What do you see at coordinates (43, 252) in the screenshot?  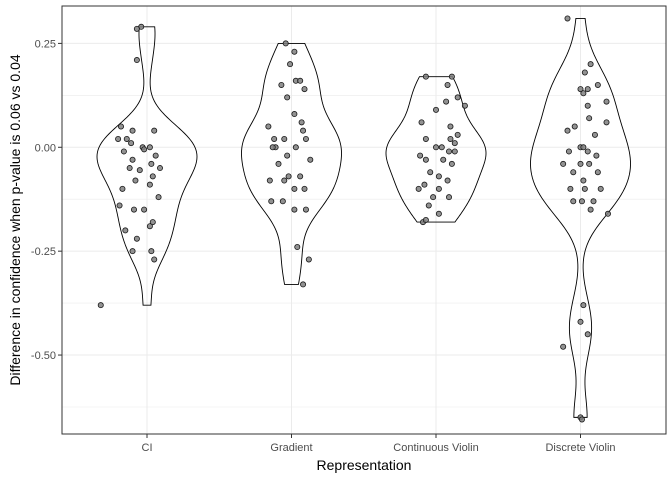 I see `y-tick-label: -0.25` at bounding box center [43, 252].